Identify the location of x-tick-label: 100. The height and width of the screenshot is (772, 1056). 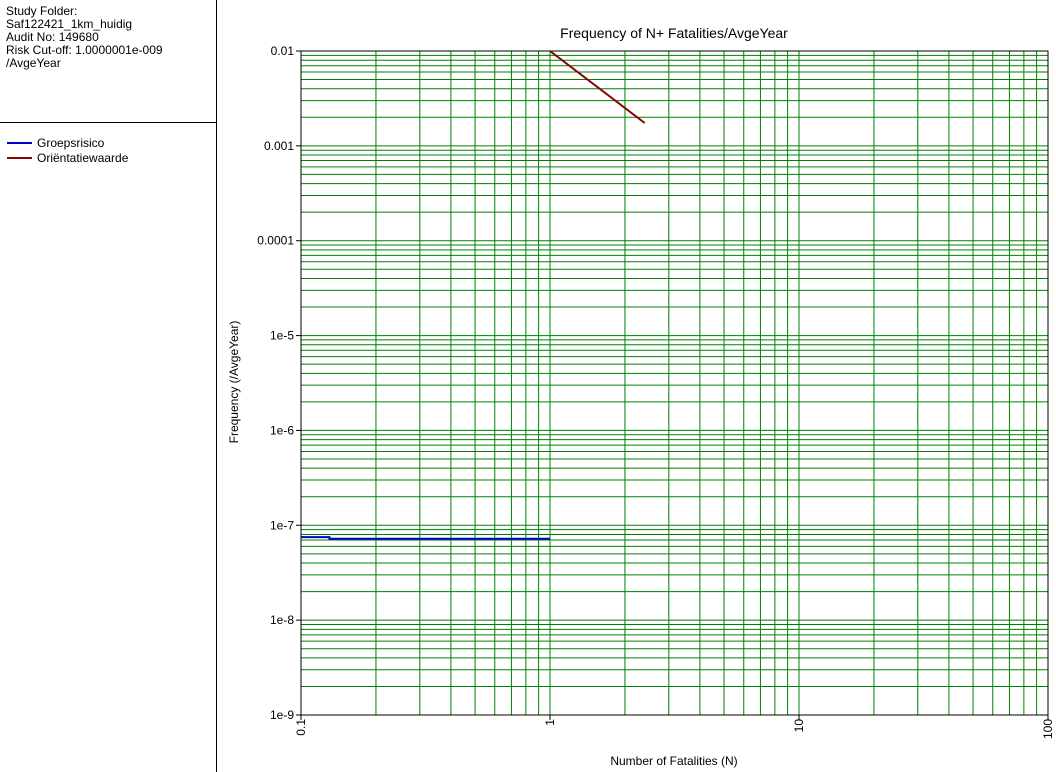
(1048, 729).